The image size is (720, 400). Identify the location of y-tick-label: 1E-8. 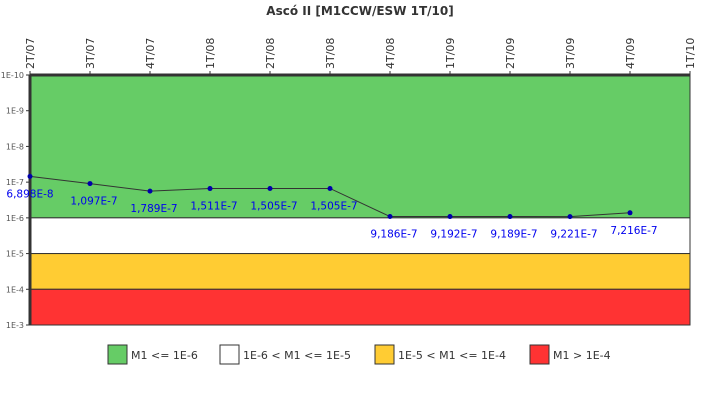
(15, 146).